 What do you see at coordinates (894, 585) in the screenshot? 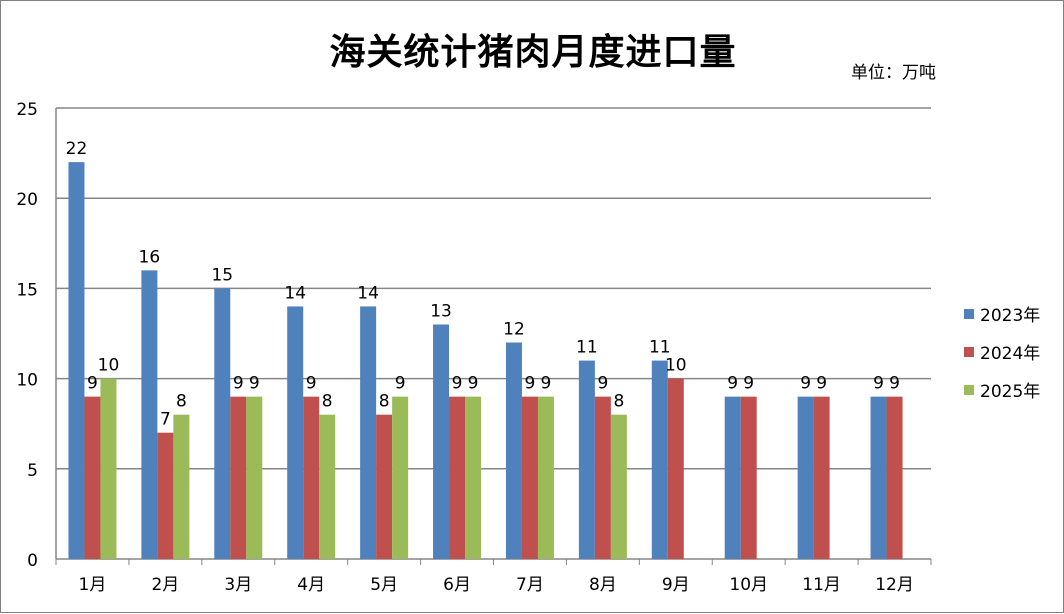
I see `x-tick-label: 12月` at bounding box center [894, 585].